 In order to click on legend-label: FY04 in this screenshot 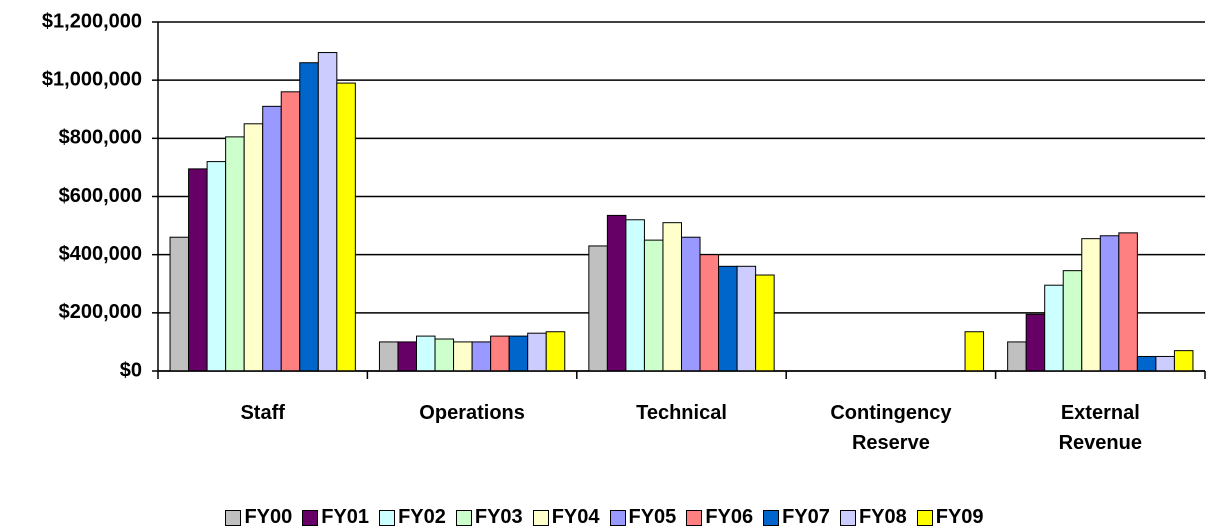, I will do `click(575, 517)`.